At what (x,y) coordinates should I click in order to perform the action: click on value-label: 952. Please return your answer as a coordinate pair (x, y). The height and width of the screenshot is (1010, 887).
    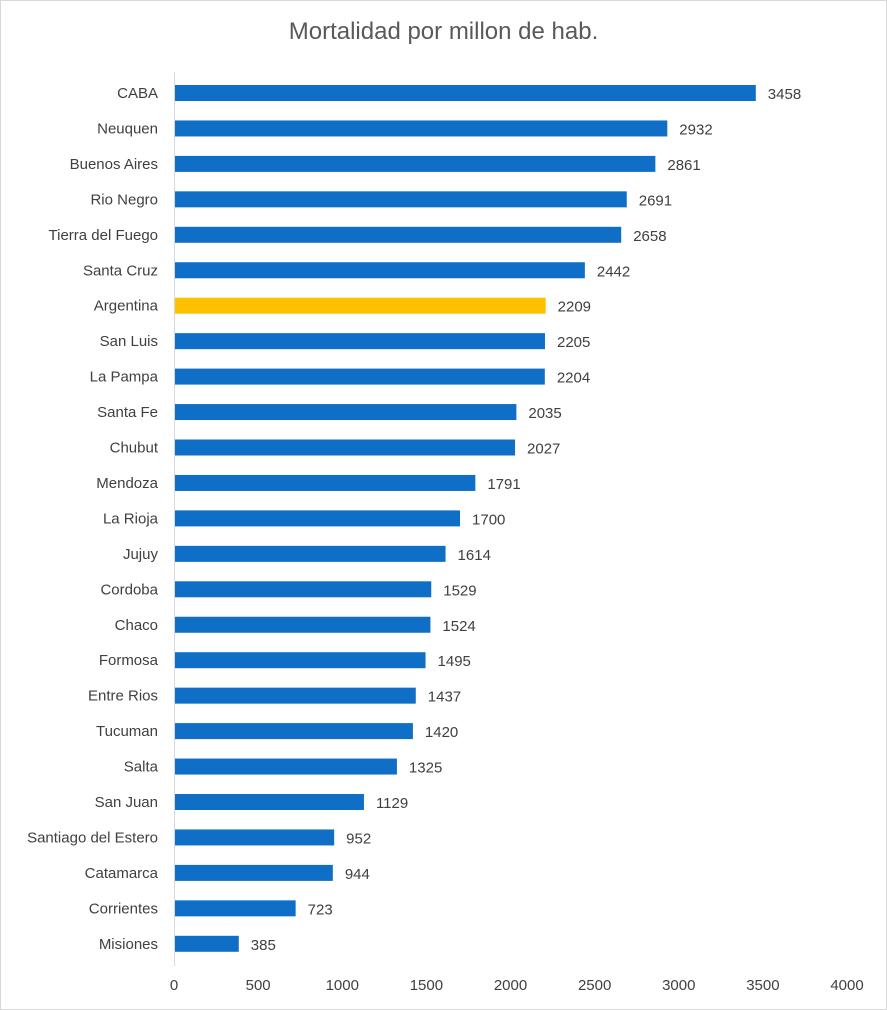
    Looking at the image, I should click on (358, 838).